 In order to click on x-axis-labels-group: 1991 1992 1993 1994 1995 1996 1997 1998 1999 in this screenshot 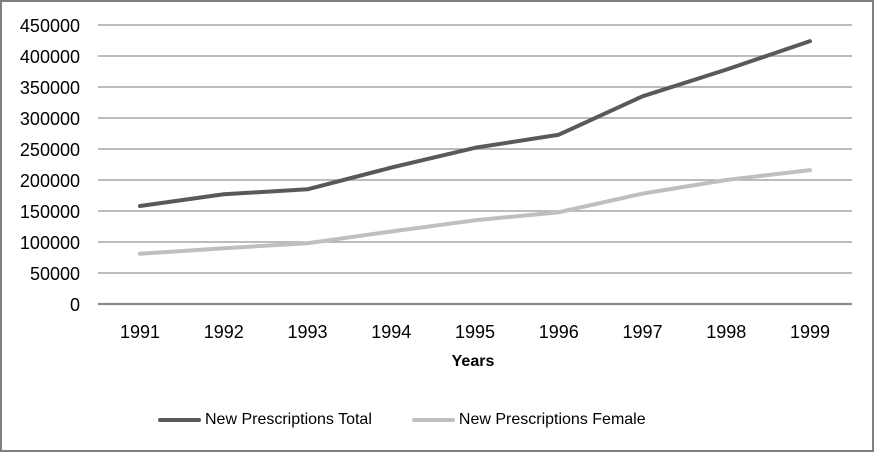, I will do `click(475, 332)`.